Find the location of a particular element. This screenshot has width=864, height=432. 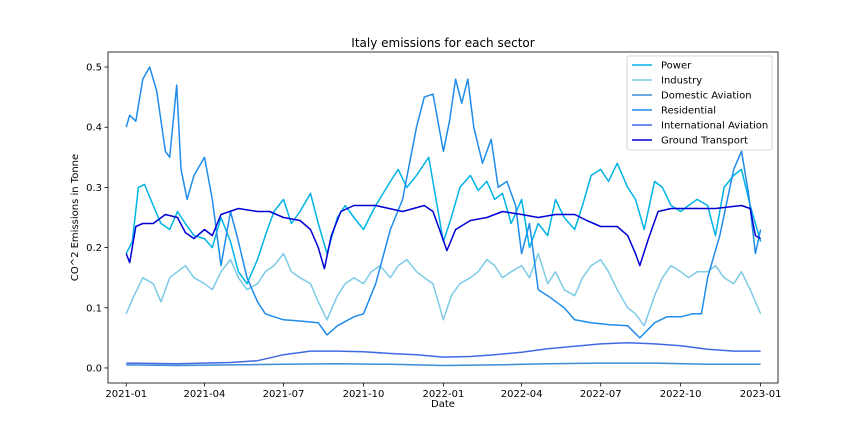

x-tick-label: 2023-01 is located at coordinates (761, 394).